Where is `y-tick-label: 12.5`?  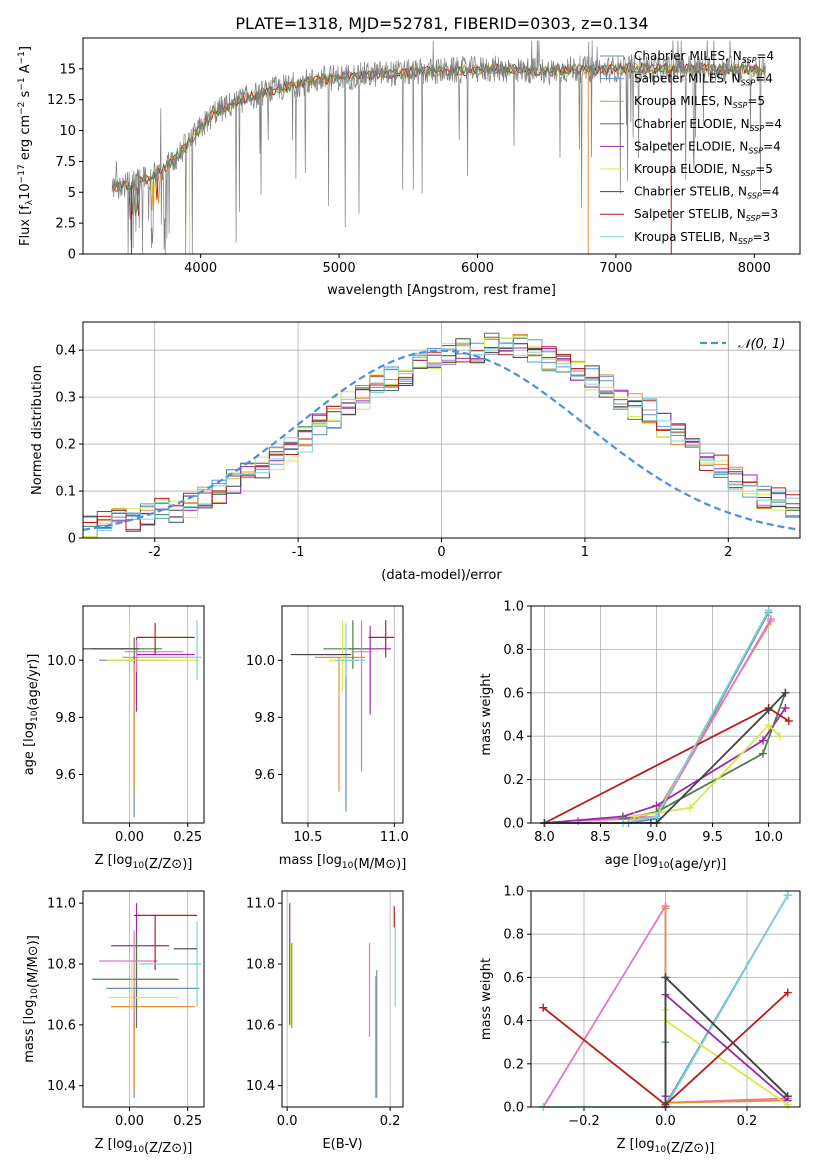
y-tick-label: 12.5 is located at coordinates (61, 100).